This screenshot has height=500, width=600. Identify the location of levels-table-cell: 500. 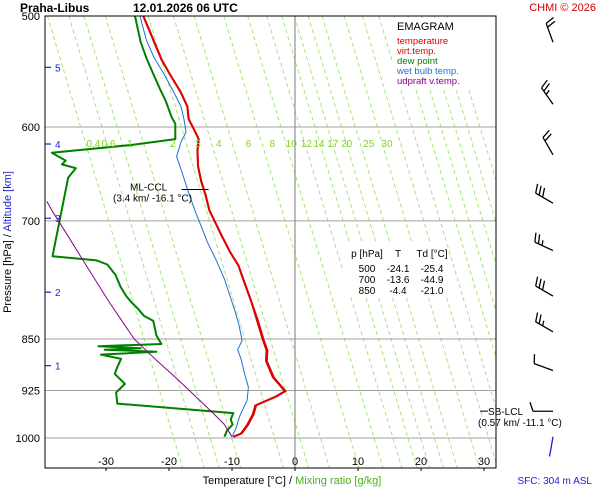
(367, 269).